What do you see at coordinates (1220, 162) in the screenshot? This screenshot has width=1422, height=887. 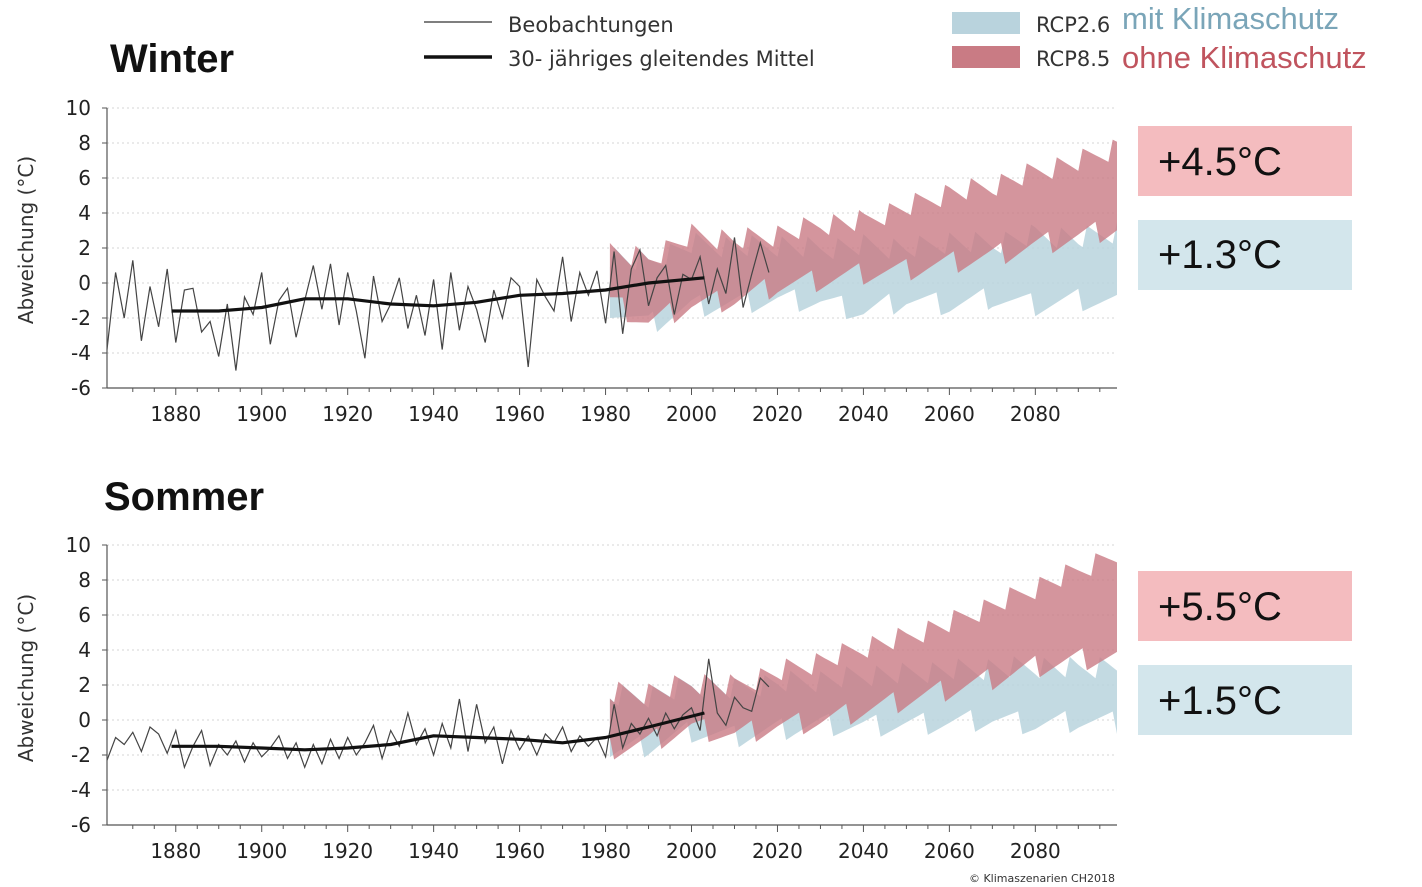 I see `winter-rcp85-change-value: +4.5°C` at bounding box center [1220, 162].